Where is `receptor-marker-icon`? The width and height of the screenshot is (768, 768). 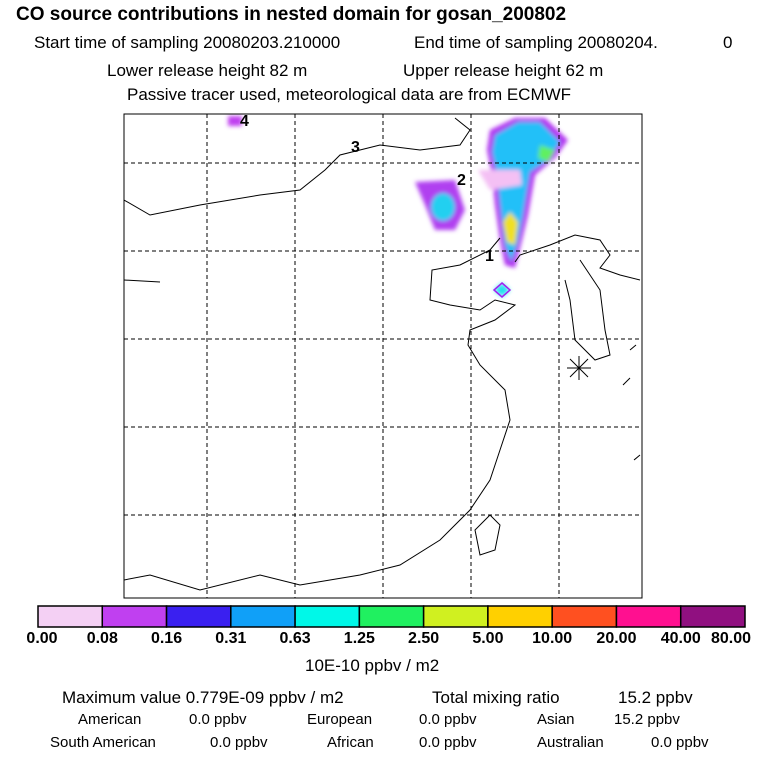 receptor-marker-icon is located at coordinates (579, 368).